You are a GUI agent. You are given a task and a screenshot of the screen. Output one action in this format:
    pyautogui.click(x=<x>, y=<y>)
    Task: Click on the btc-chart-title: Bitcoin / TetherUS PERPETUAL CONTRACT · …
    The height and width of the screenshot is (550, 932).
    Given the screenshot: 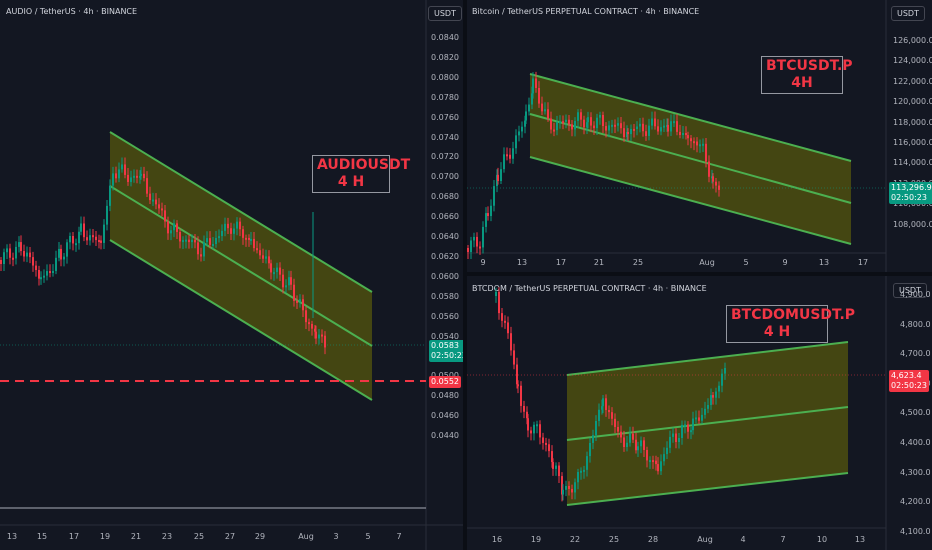 What is the action you would take?
    pyautogui.click(x=586, y=11)
    